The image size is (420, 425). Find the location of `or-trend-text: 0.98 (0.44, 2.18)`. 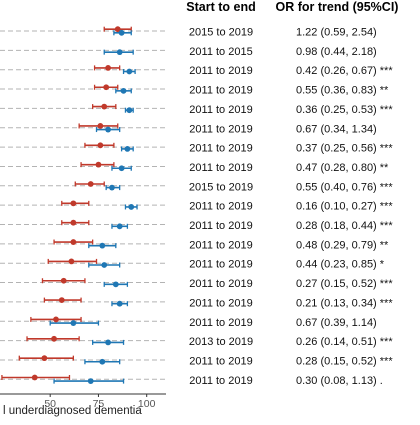

or-trend-text: 0.98 (0.44, 2.18) is located at coordinates (336, 52).